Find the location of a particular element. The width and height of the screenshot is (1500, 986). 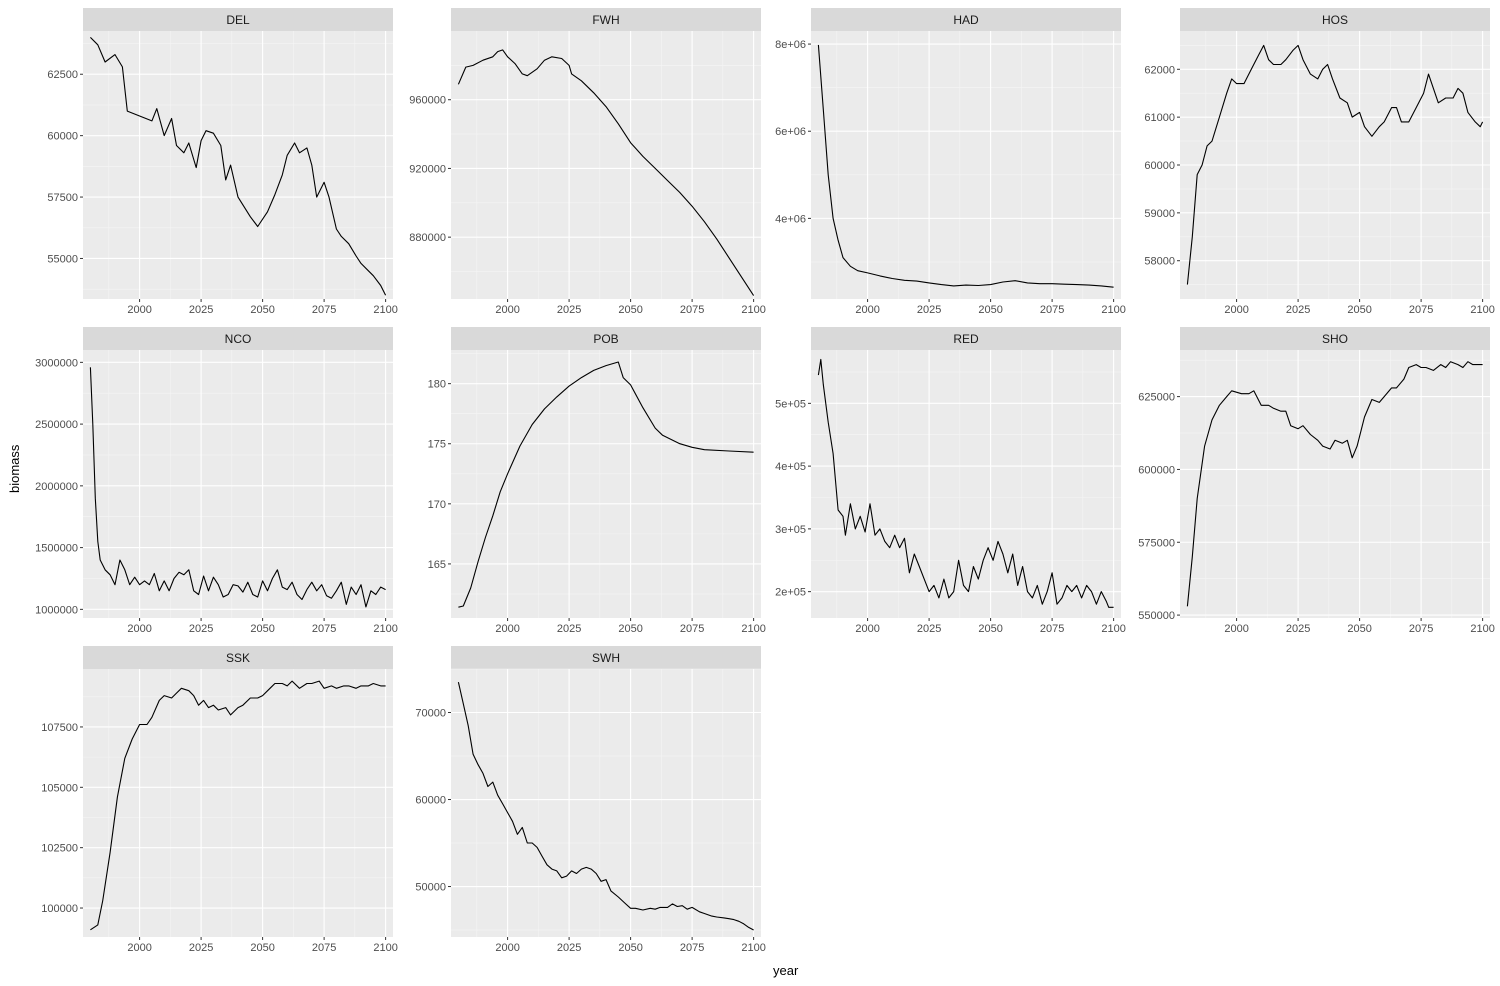

y-tick-label: 57500 is located at coordinates (62, 198).